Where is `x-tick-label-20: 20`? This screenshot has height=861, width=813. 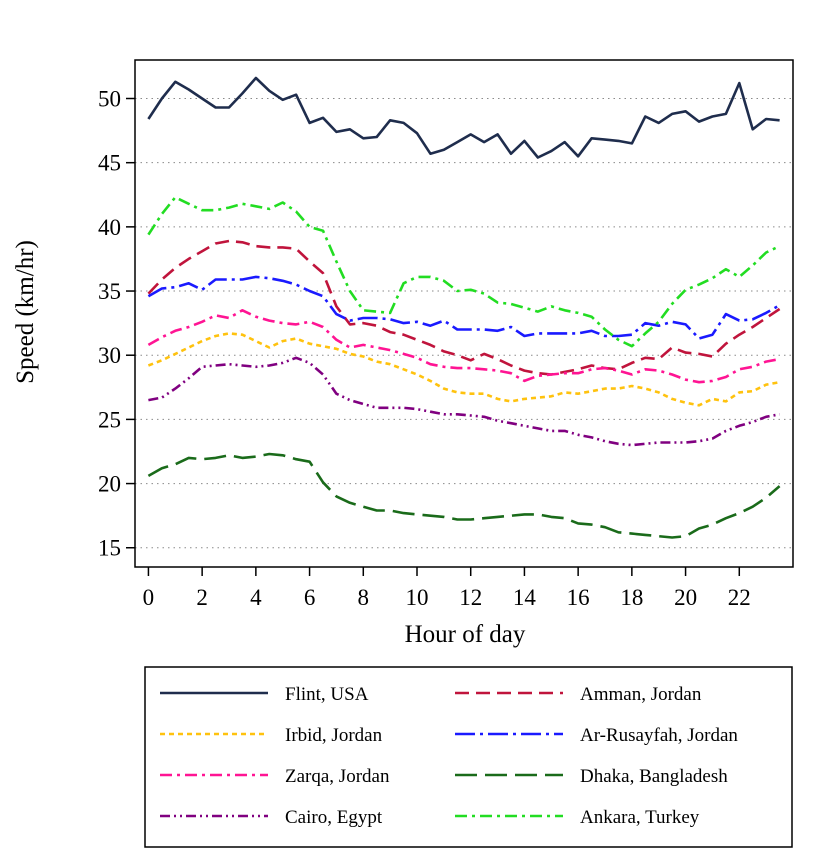
x-tick-label-20: 20 is located at coordinates (685, 597).